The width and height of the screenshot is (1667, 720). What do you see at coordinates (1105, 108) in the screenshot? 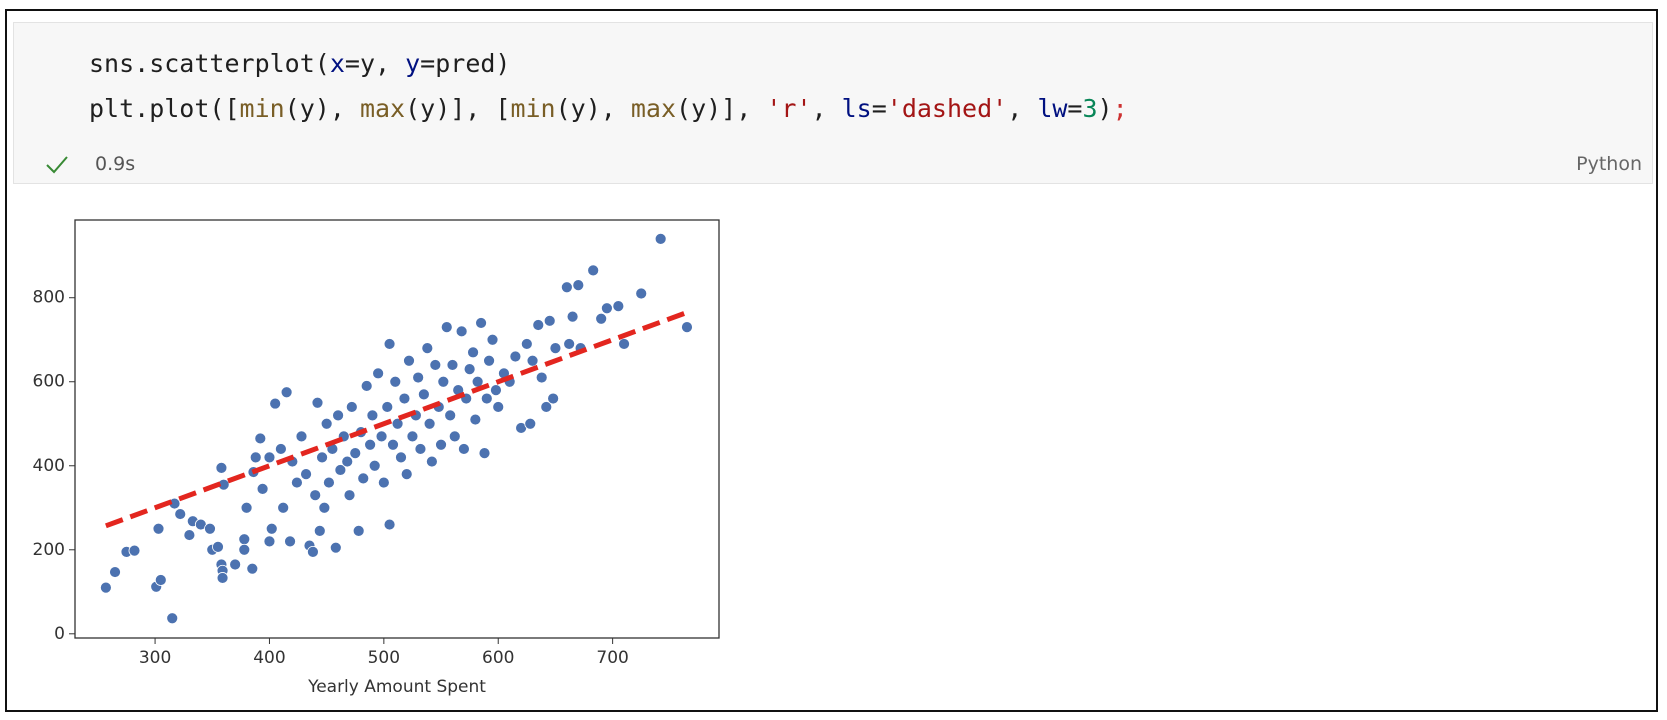
I see `code-token: )` at bounding box center [1105, 108].